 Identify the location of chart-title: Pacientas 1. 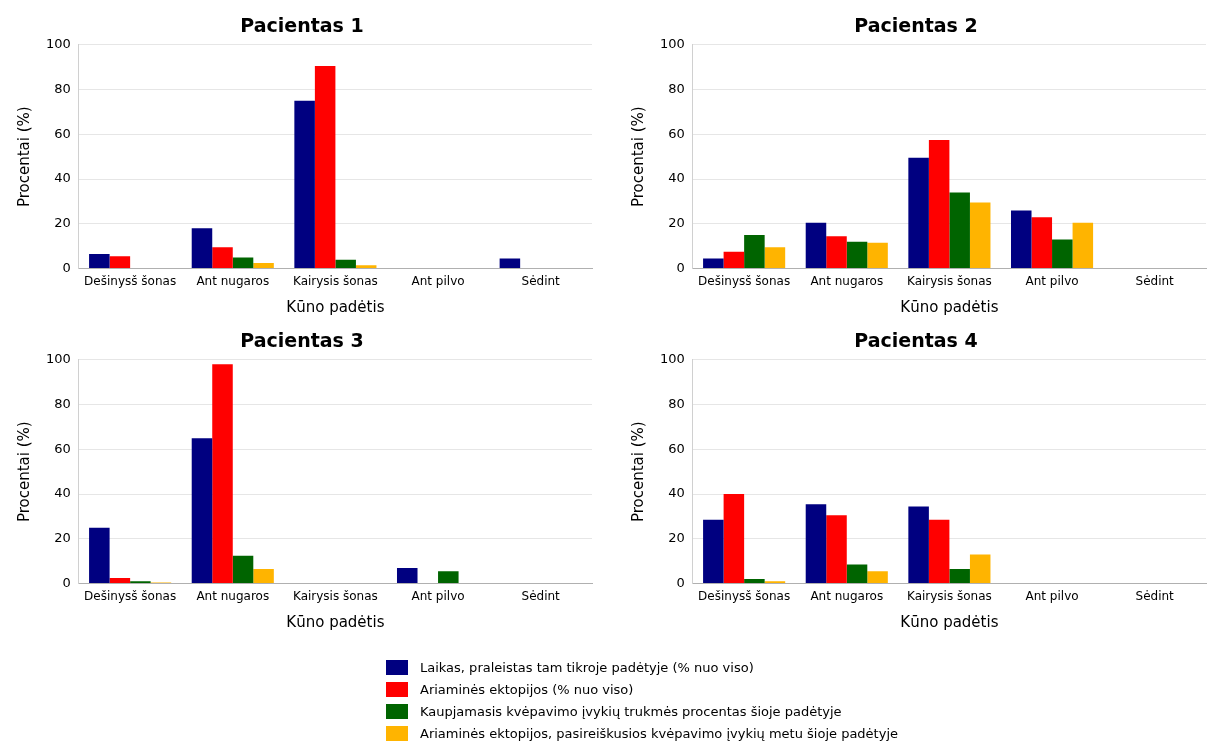
(302, 25).